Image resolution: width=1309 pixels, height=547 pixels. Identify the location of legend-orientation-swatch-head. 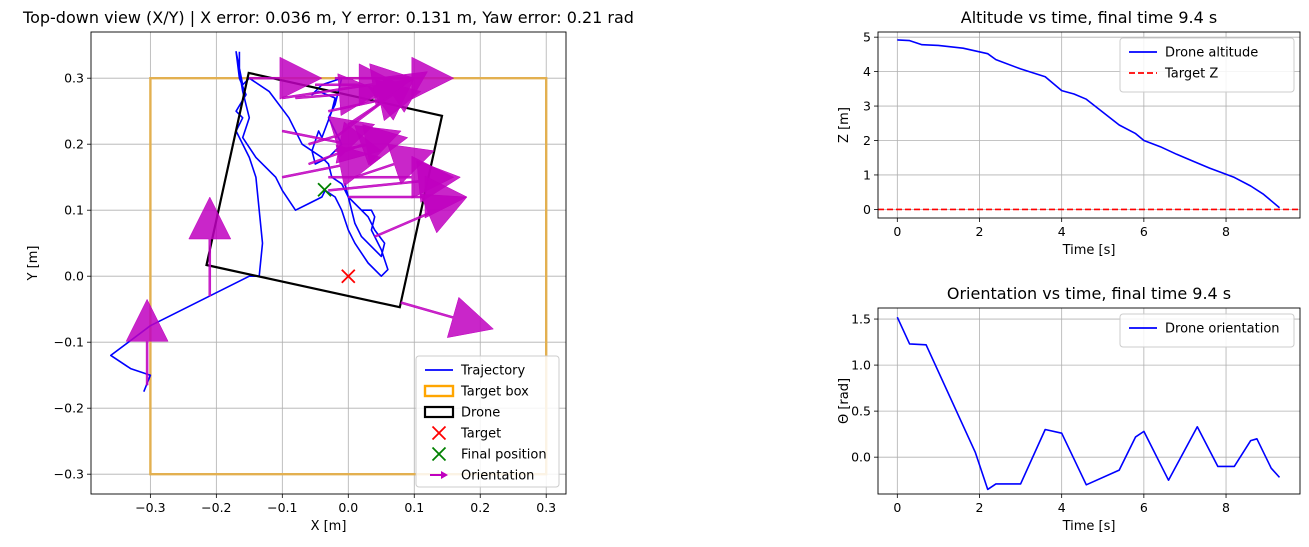
(444, 475).